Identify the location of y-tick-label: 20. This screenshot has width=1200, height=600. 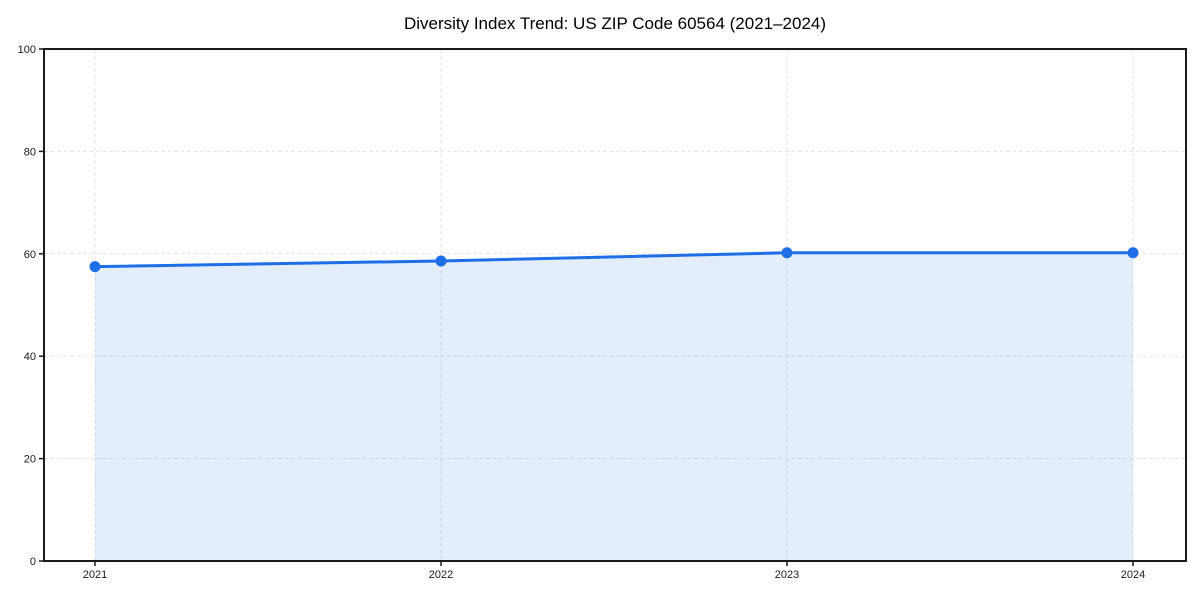
(30, 460).